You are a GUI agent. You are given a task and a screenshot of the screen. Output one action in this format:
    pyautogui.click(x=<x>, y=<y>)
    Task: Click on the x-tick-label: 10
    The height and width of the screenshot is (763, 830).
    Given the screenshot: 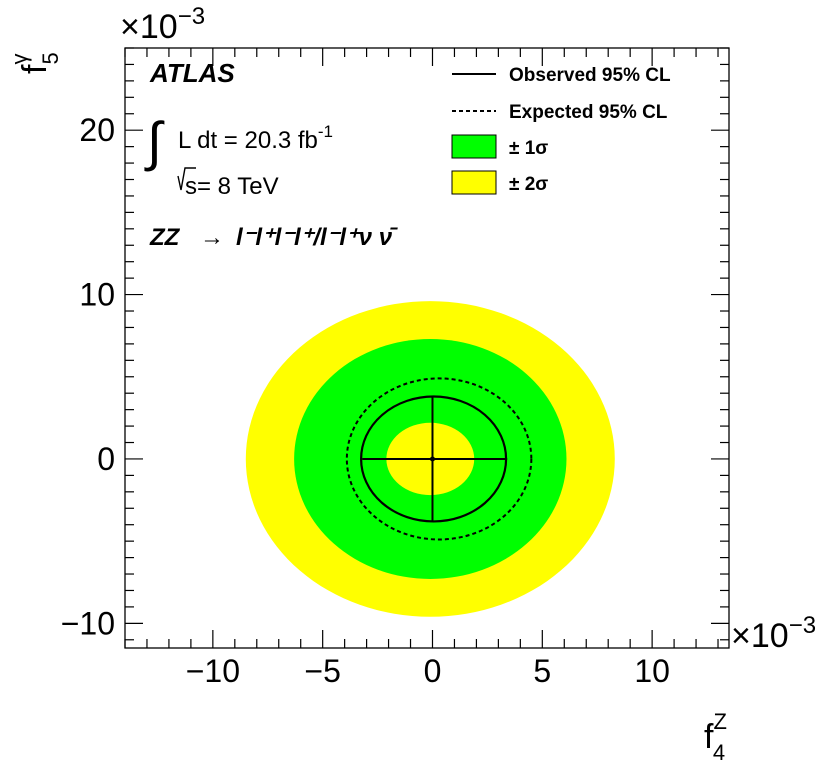 What is the action you would take?
    pyautogui.click(x=652, y=671)
    